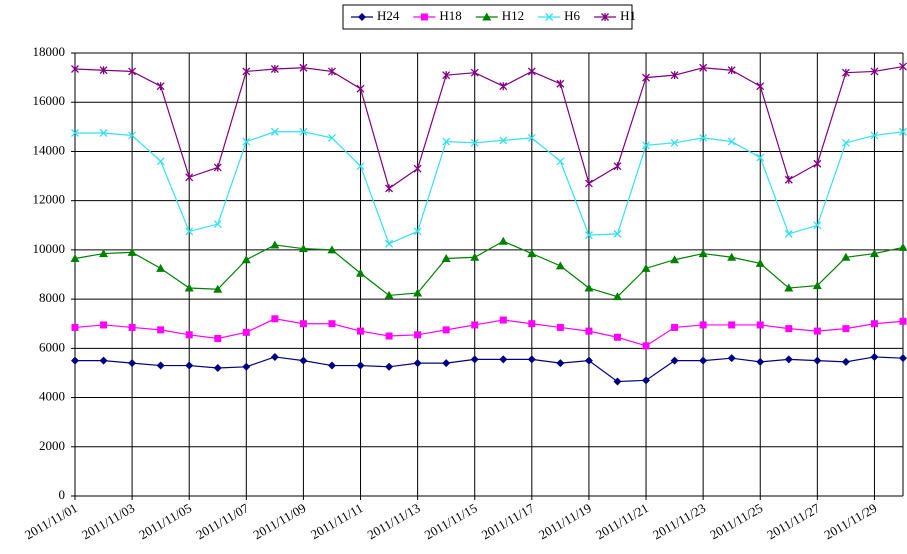  What do you see at coordinates (52, 445) in the screenshot?
I see `y-tick-label: 2000` at bounding box center [52, 445].